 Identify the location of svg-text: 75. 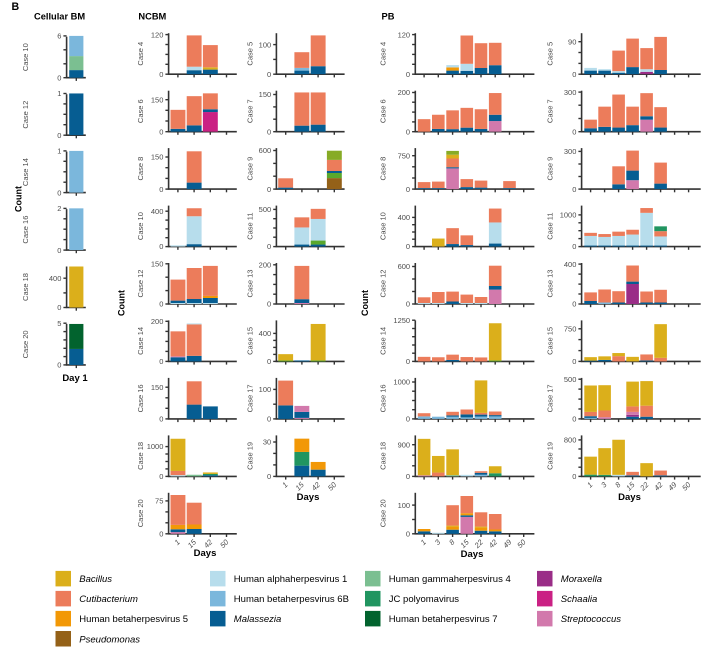
(159, 501).